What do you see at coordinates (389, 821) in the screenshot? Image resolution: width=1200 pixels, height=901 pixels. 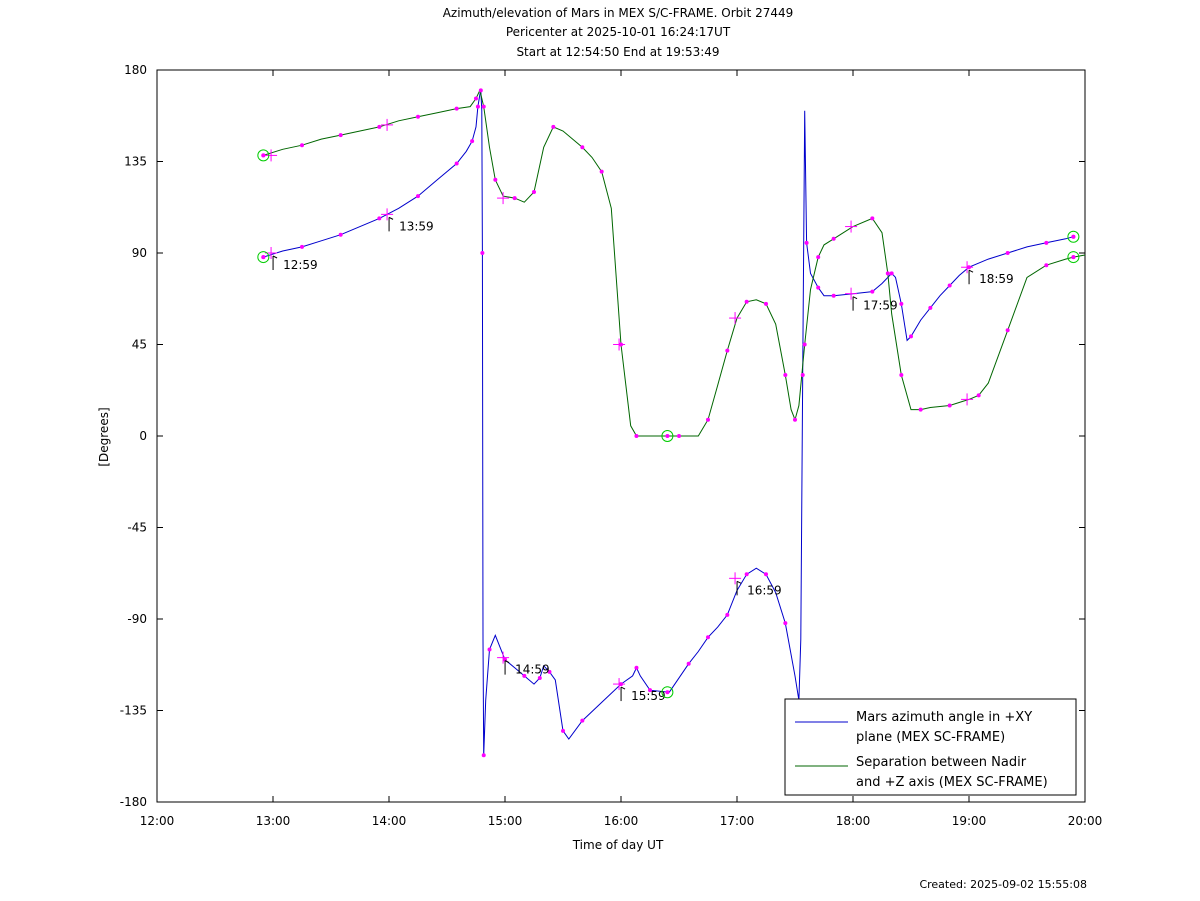 I see `x-tick-label: 14:00` at bounding box center [389, 821].